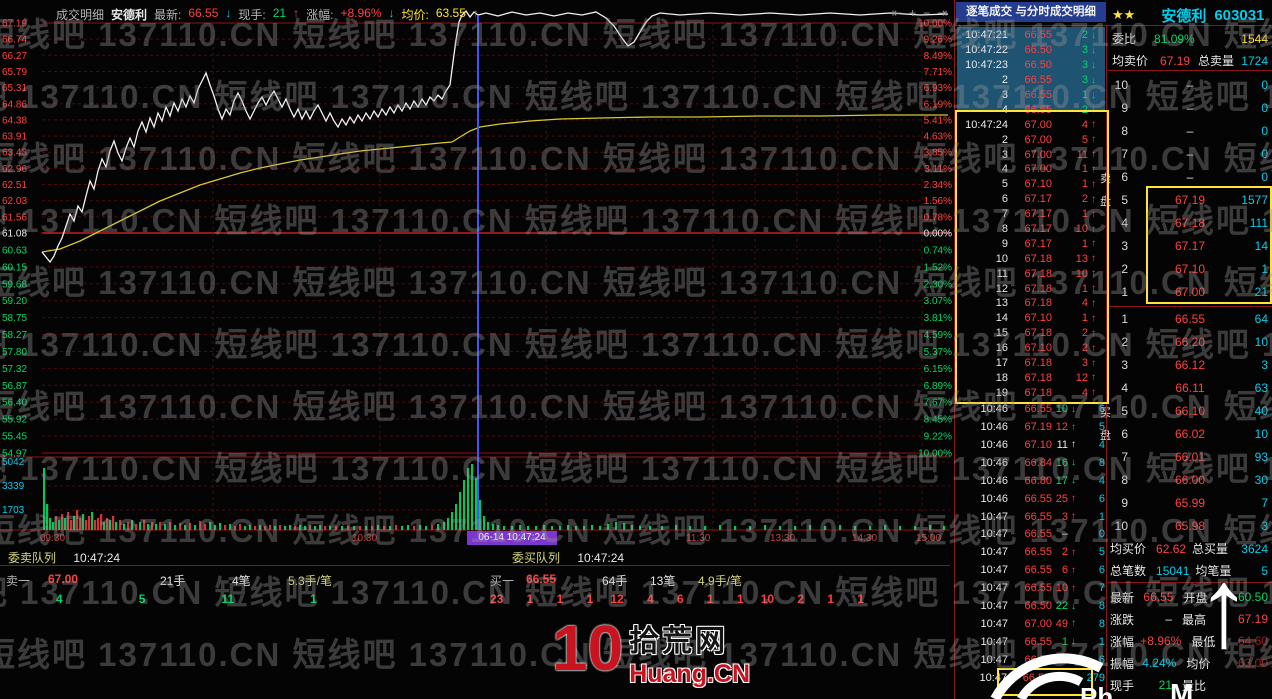 The width and height of the screenshot is (1272, 699). What do you see at coordinates (1032, 229) in the screenshot?
I see `tick-row: 8 67.17 10 ↑` at bounding box center [1032, 229].